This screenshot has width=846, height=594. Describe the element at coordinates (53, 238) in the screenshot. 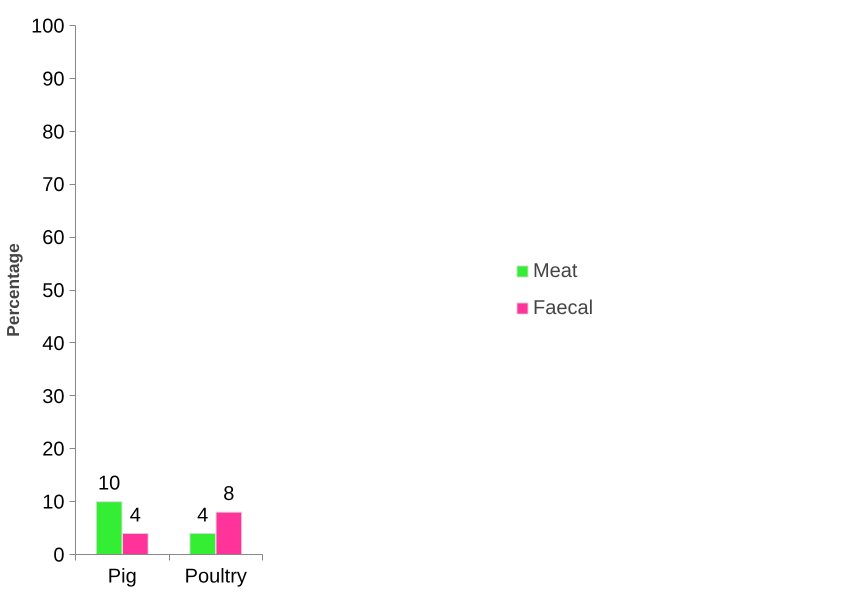

I see `y-tick-label: 60` at that location.